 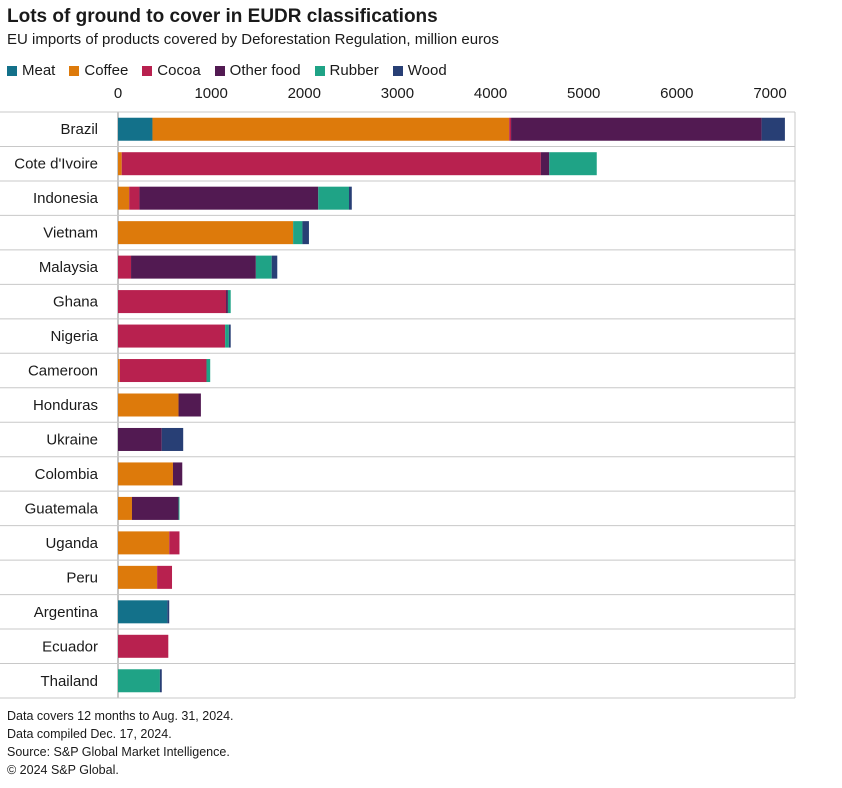 What do you see at coordinates (354, 70) in the screenshot?
I see `legend-label-rubber: Rubber` at bounding box center [354, 70].